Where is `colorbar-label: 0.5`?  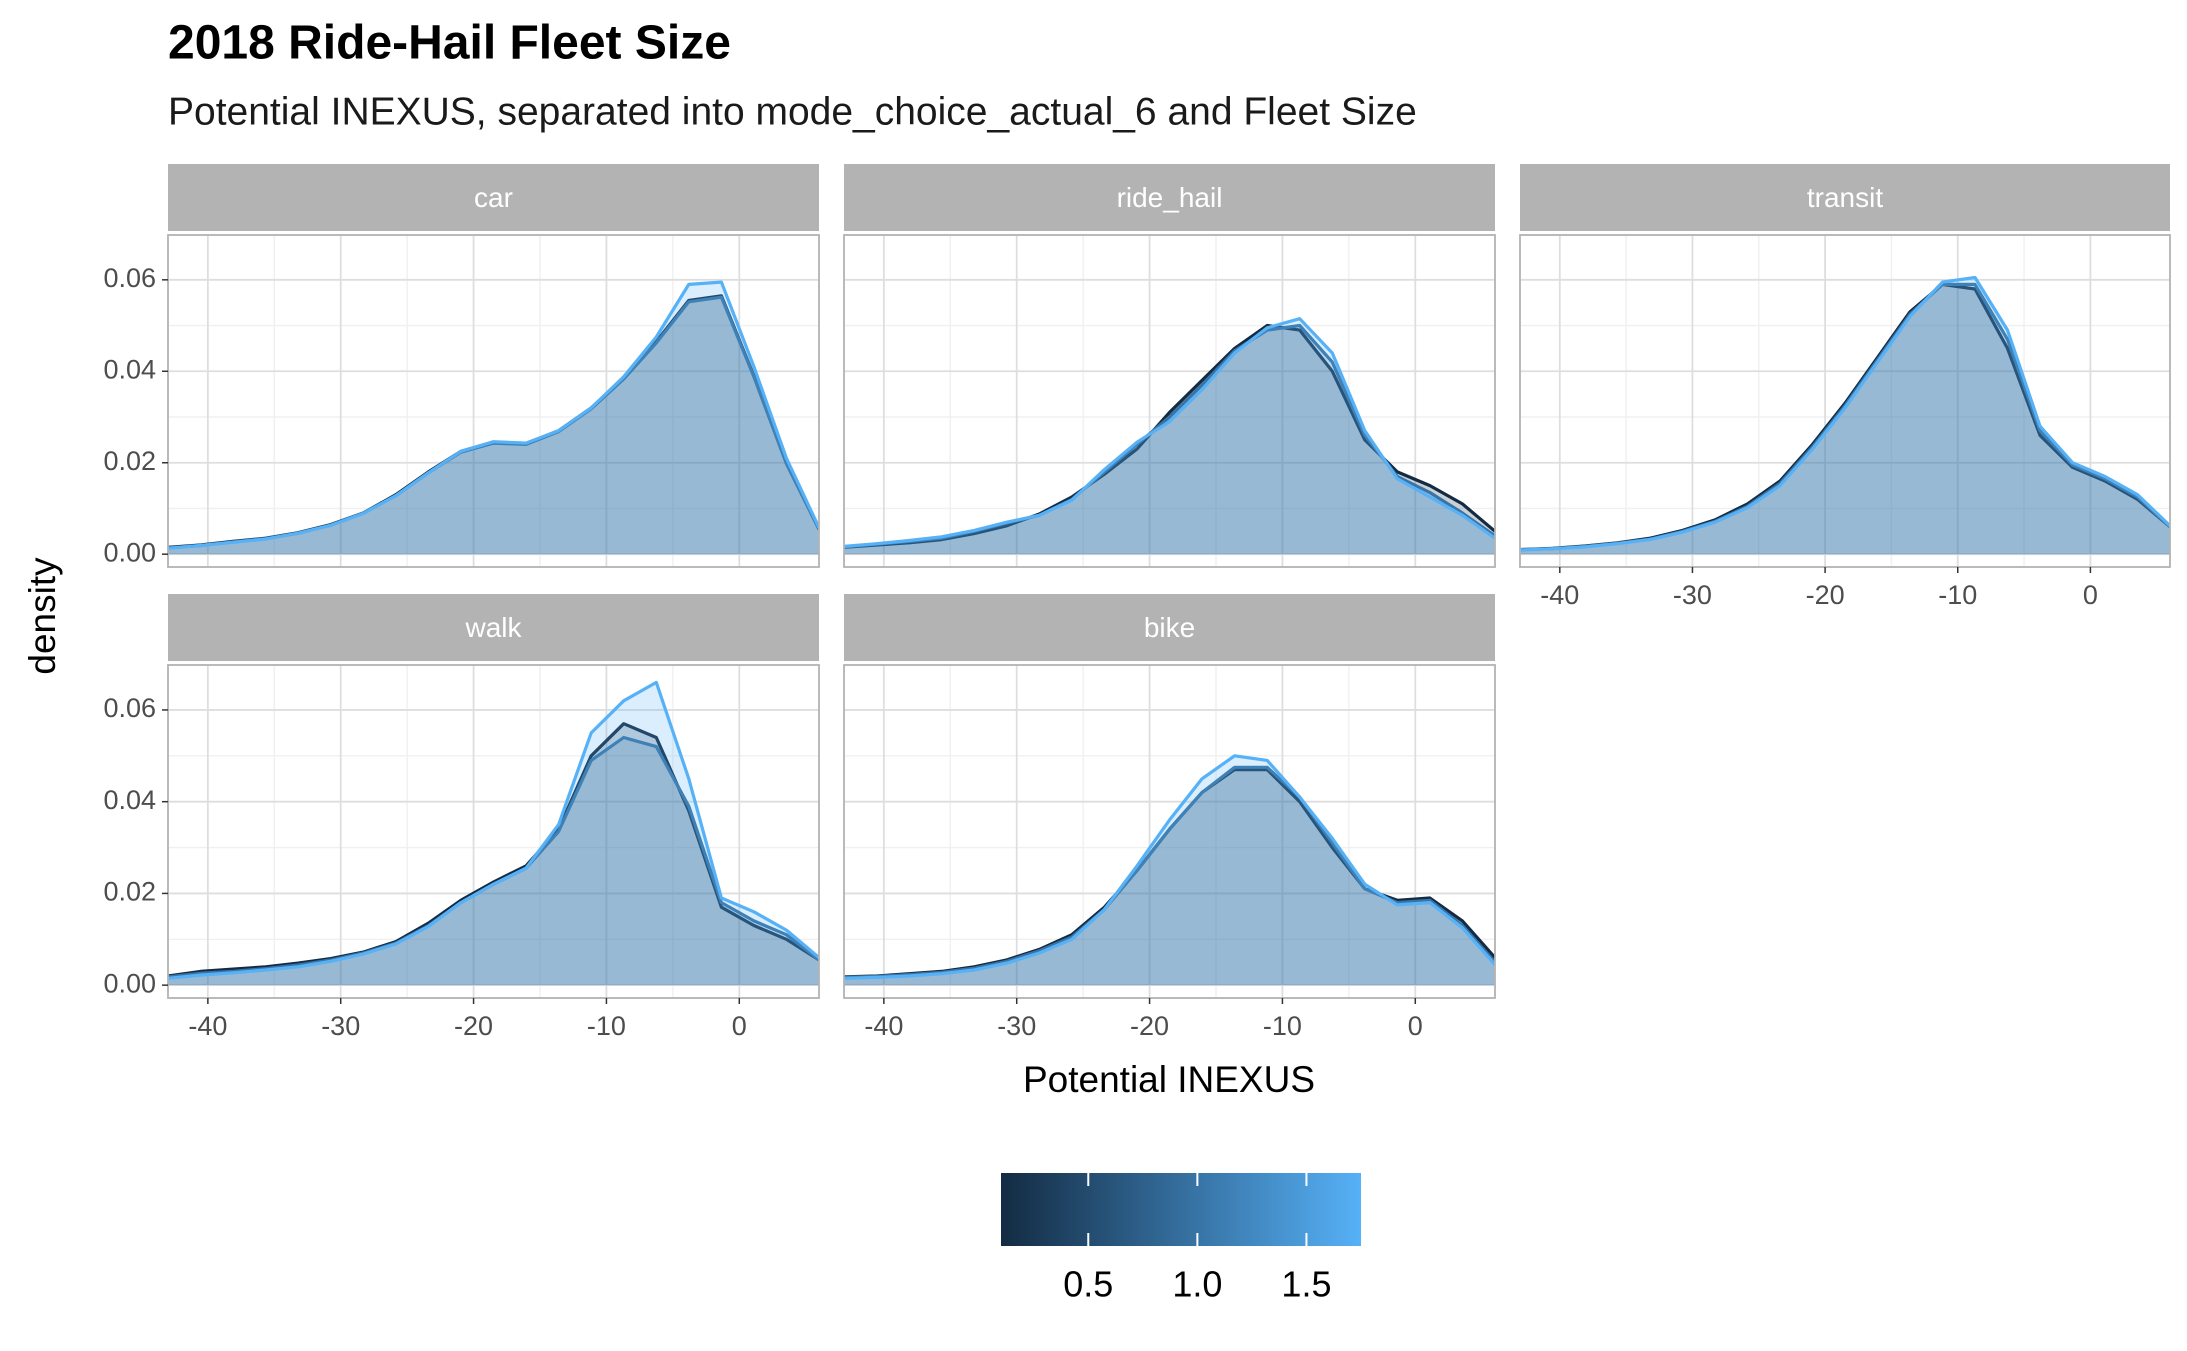 colorbar-label: 0.5 is located at coordinates (1088, 1284).